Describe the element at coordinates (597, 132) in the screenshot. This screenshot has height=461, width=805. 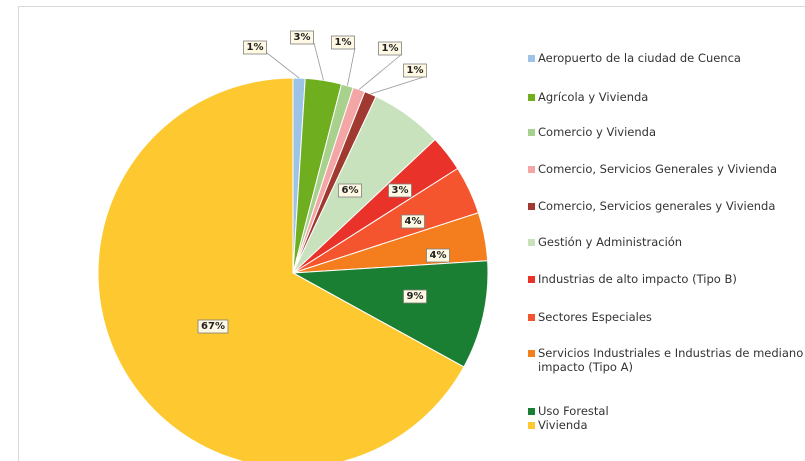
I see `legend-label: Comercio y Vivienda` at that location.